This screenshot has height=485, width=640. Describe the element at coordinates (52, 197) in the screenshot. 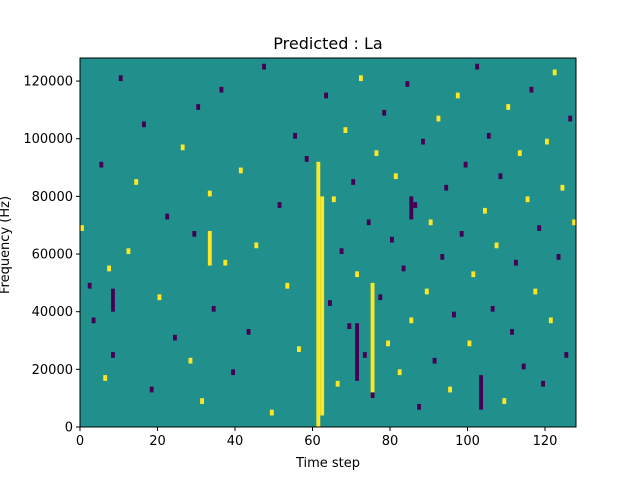

I see `y-tick-label: 80000` at that location.